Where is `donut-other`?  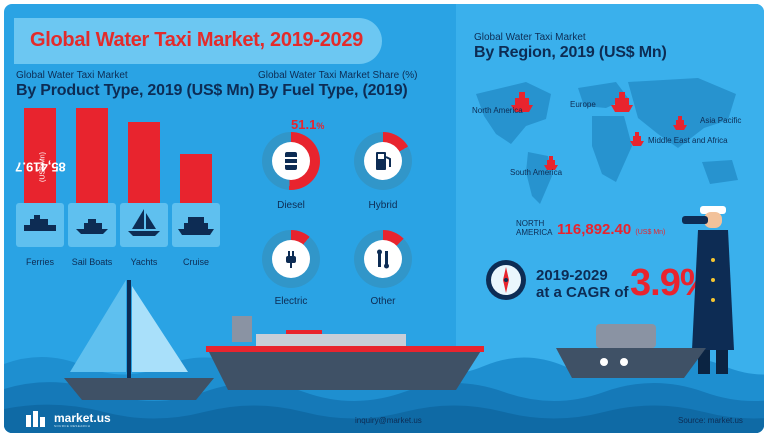
donut-other is located at coordinates (383, 259).